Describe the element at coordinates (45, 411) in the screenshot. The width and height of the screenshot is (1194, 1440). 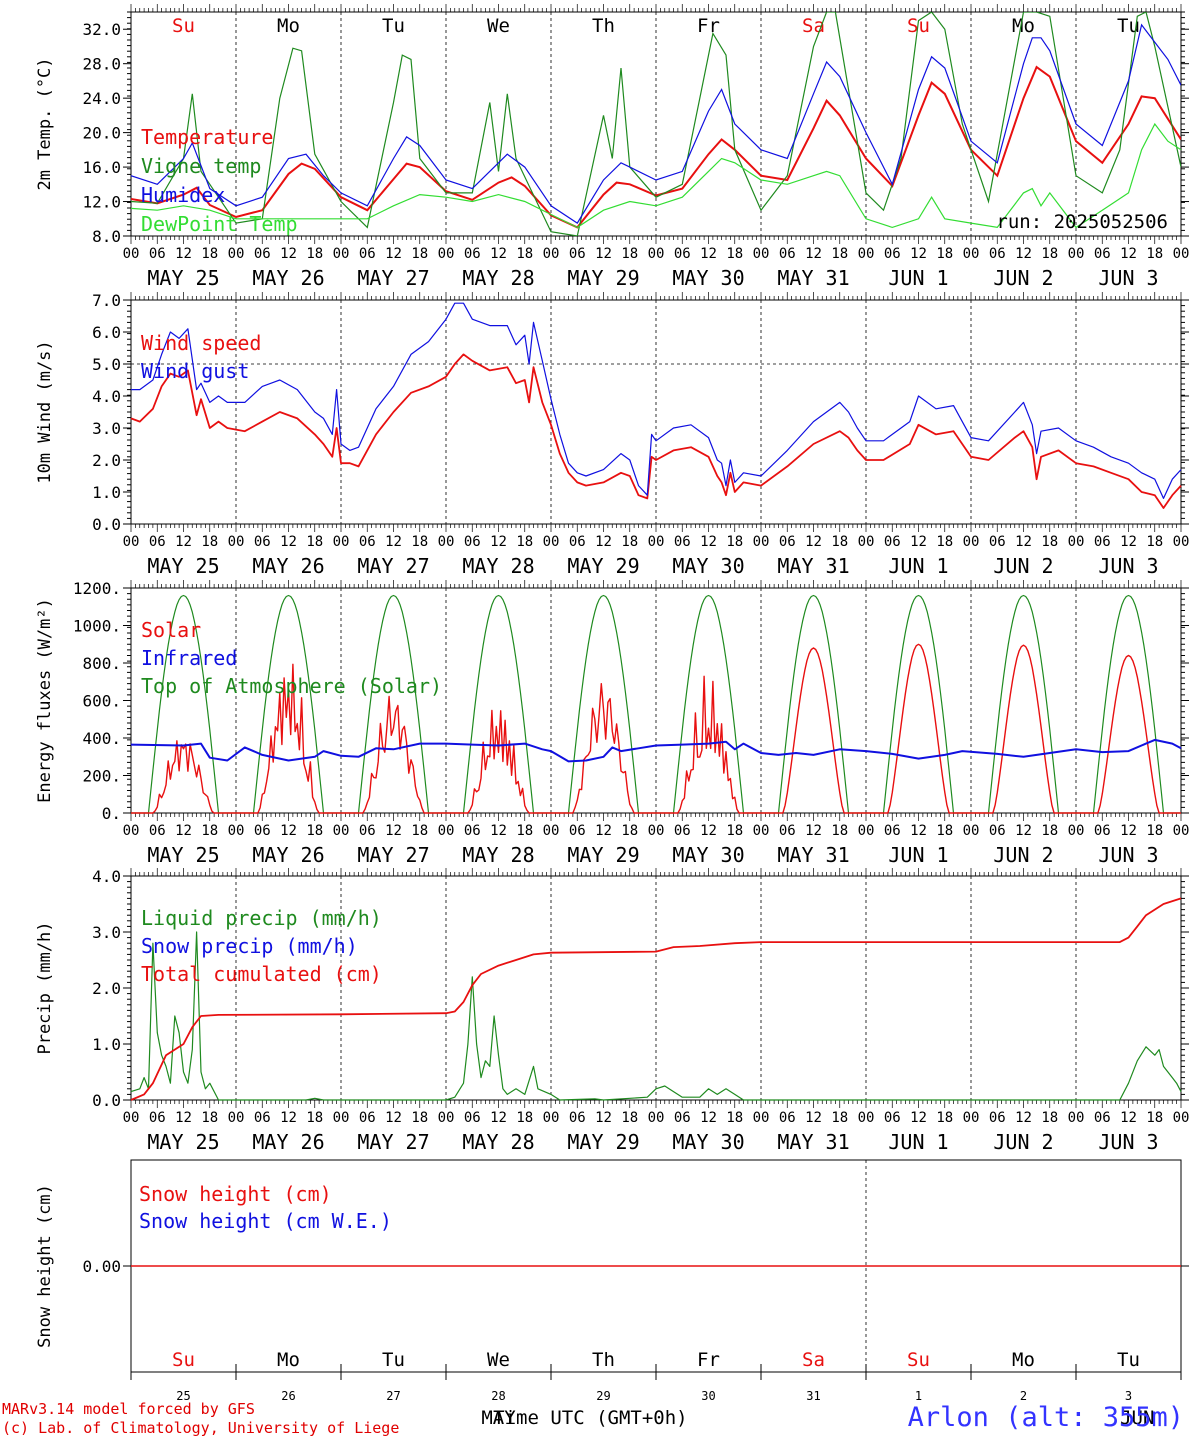
I see `y-axis-label: 10m Wind (m/s)` at that location.